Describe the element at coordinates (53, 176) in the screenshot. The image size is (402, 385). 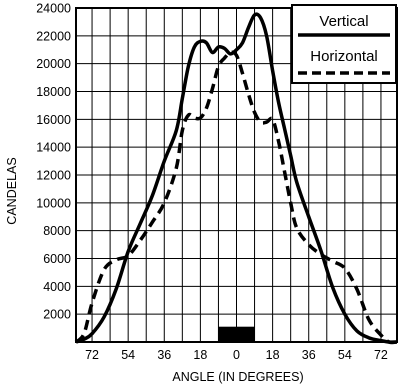
I see `y-tick-label: 12000` at that location.